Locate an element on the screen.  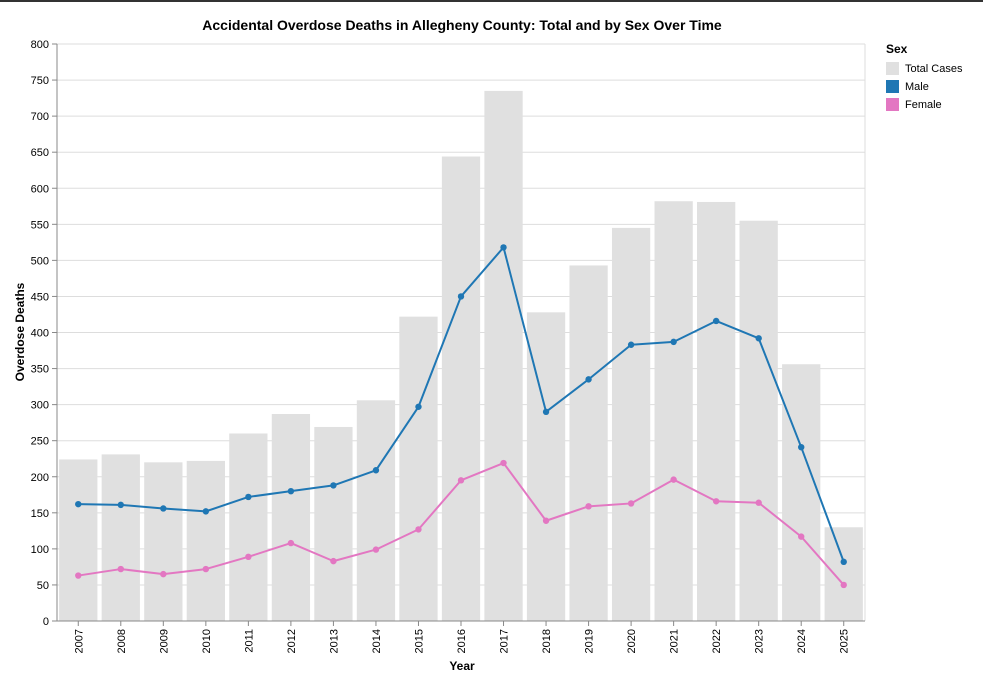
legend-label-female: Female is located at coordinates (923, 105).